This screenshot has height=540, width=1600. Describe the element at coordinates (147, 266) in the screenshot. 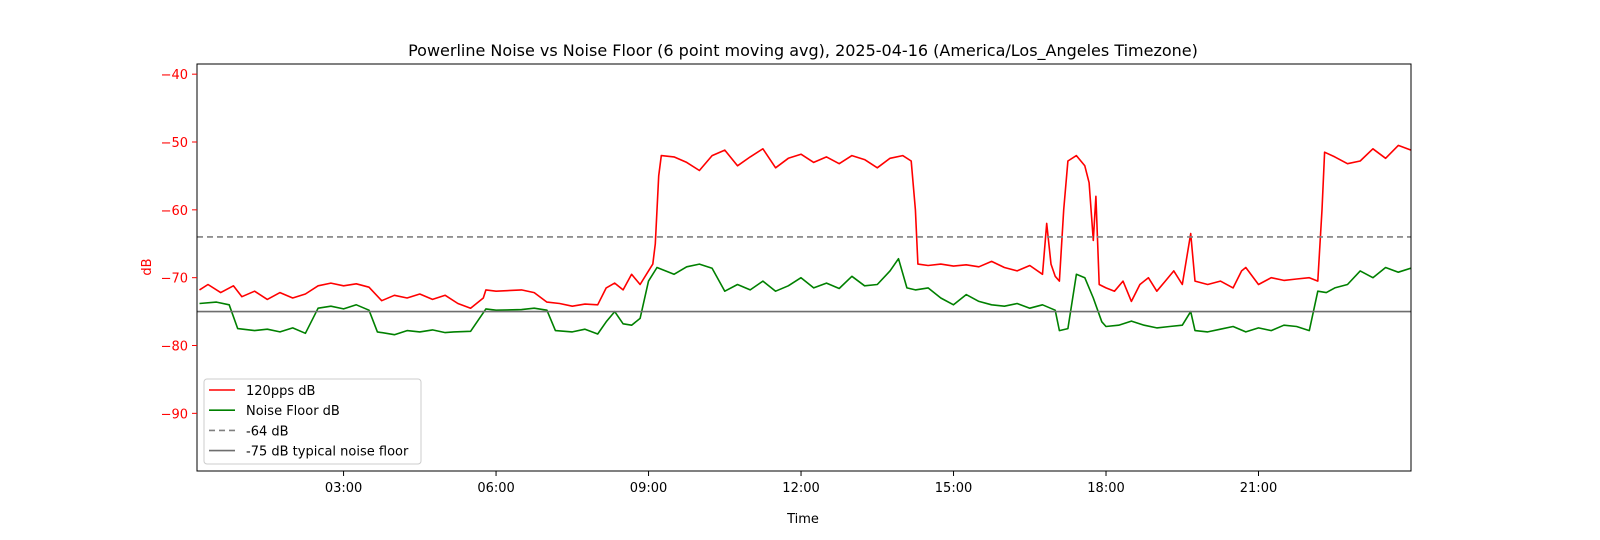

I see `y-axis-label: dB` at that location.